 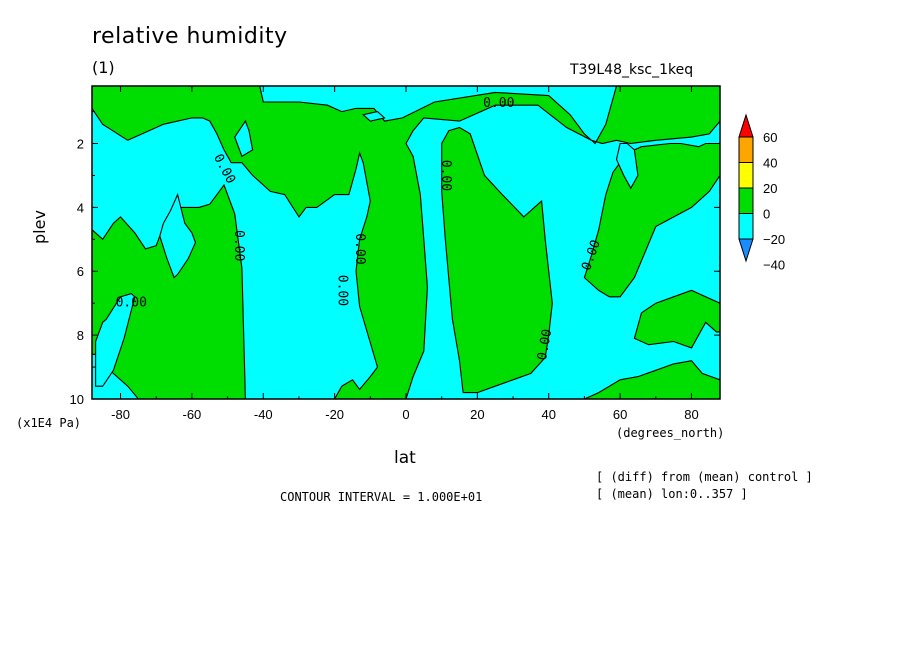 I want to click on colorbar-label: −20, so click(x=774, y=239).